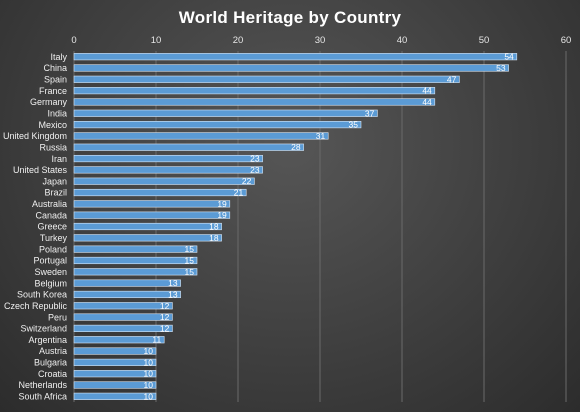  Describe the element at coordinates (290, 17) in the screenshot. I see `chart-title: World Heritage by Country` at that location.